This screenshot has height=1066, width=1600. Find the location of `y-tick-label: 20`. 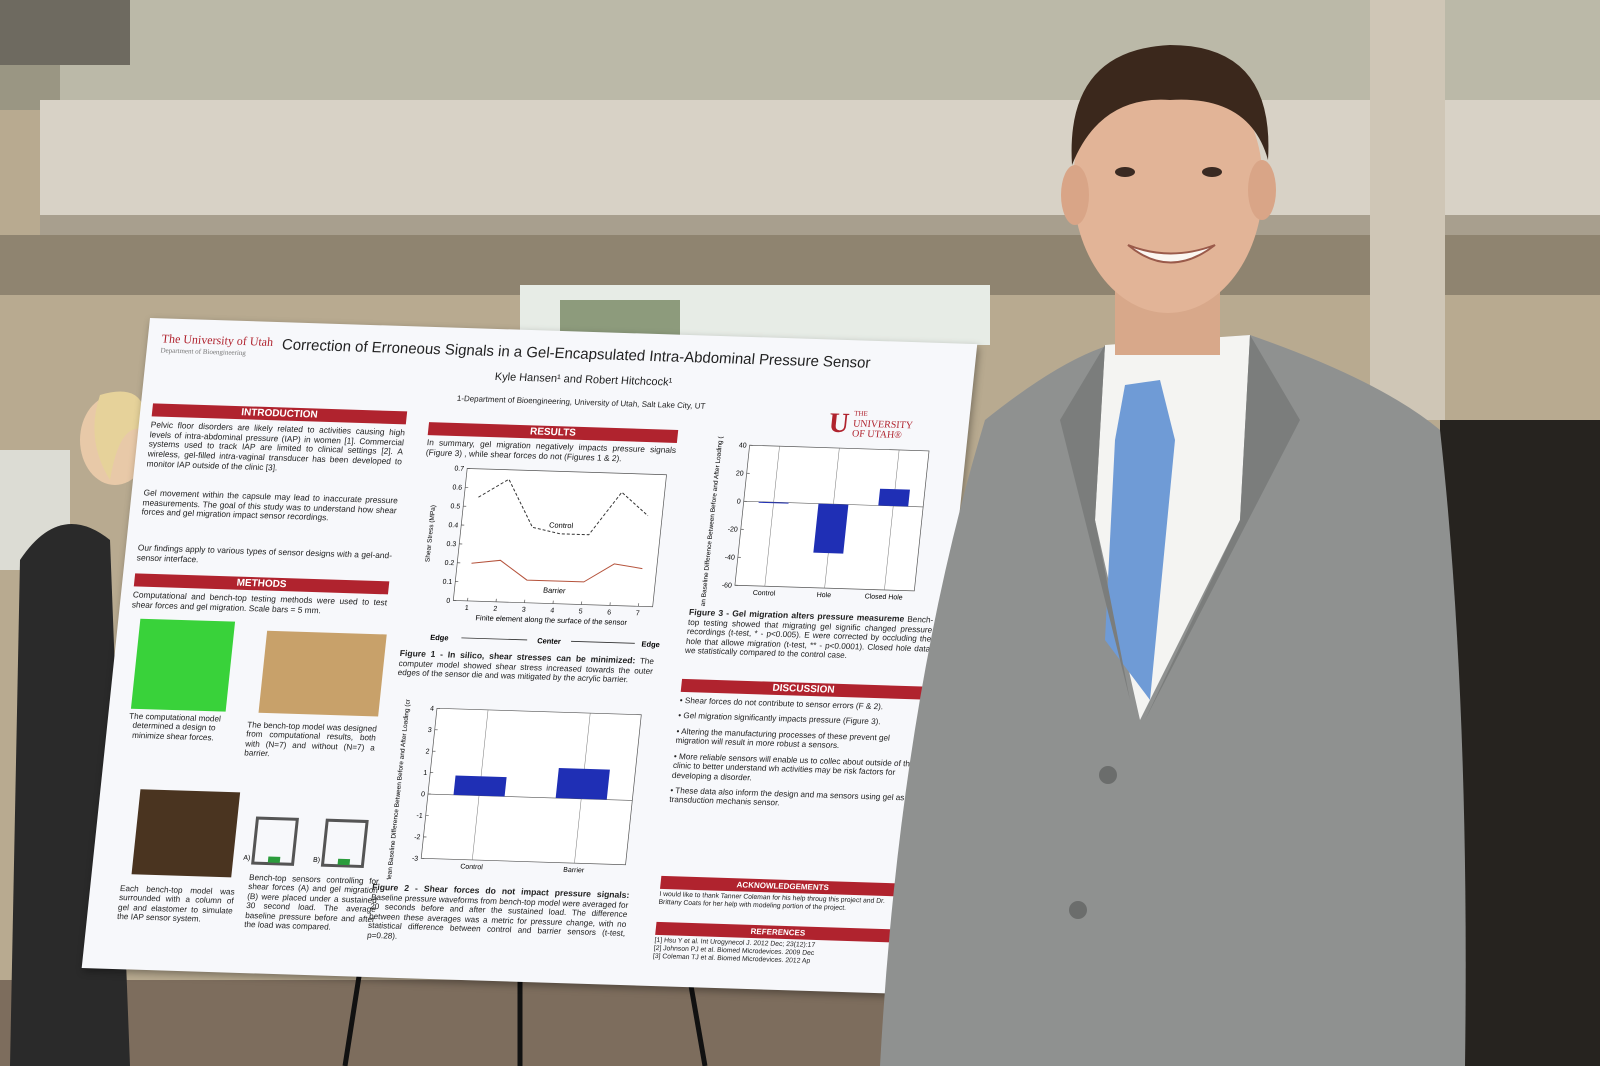

y-tick-label: 20 is located at coordinates (739, 473).